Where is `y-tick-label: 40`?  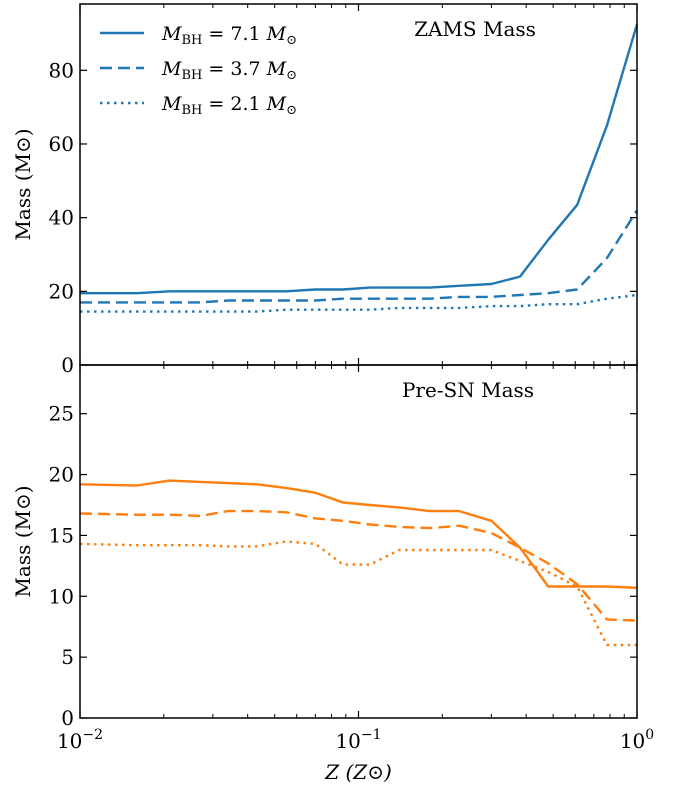 y-tick-label: 40 is located at coordinates (61, 218).